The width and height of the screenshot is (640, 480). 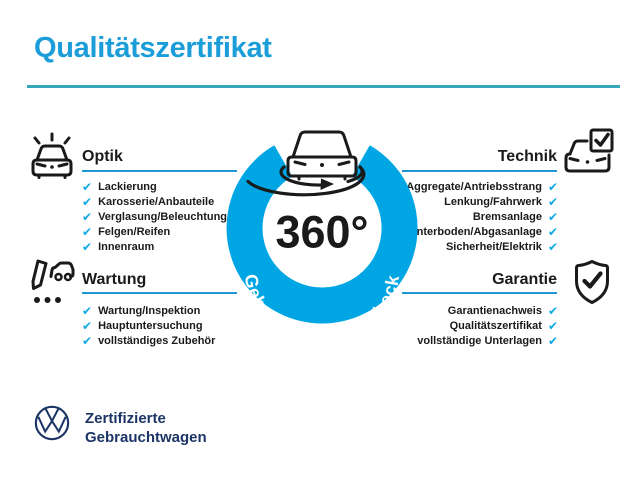 I want to click on section-rule-garantie, so click(x=479, y=293).